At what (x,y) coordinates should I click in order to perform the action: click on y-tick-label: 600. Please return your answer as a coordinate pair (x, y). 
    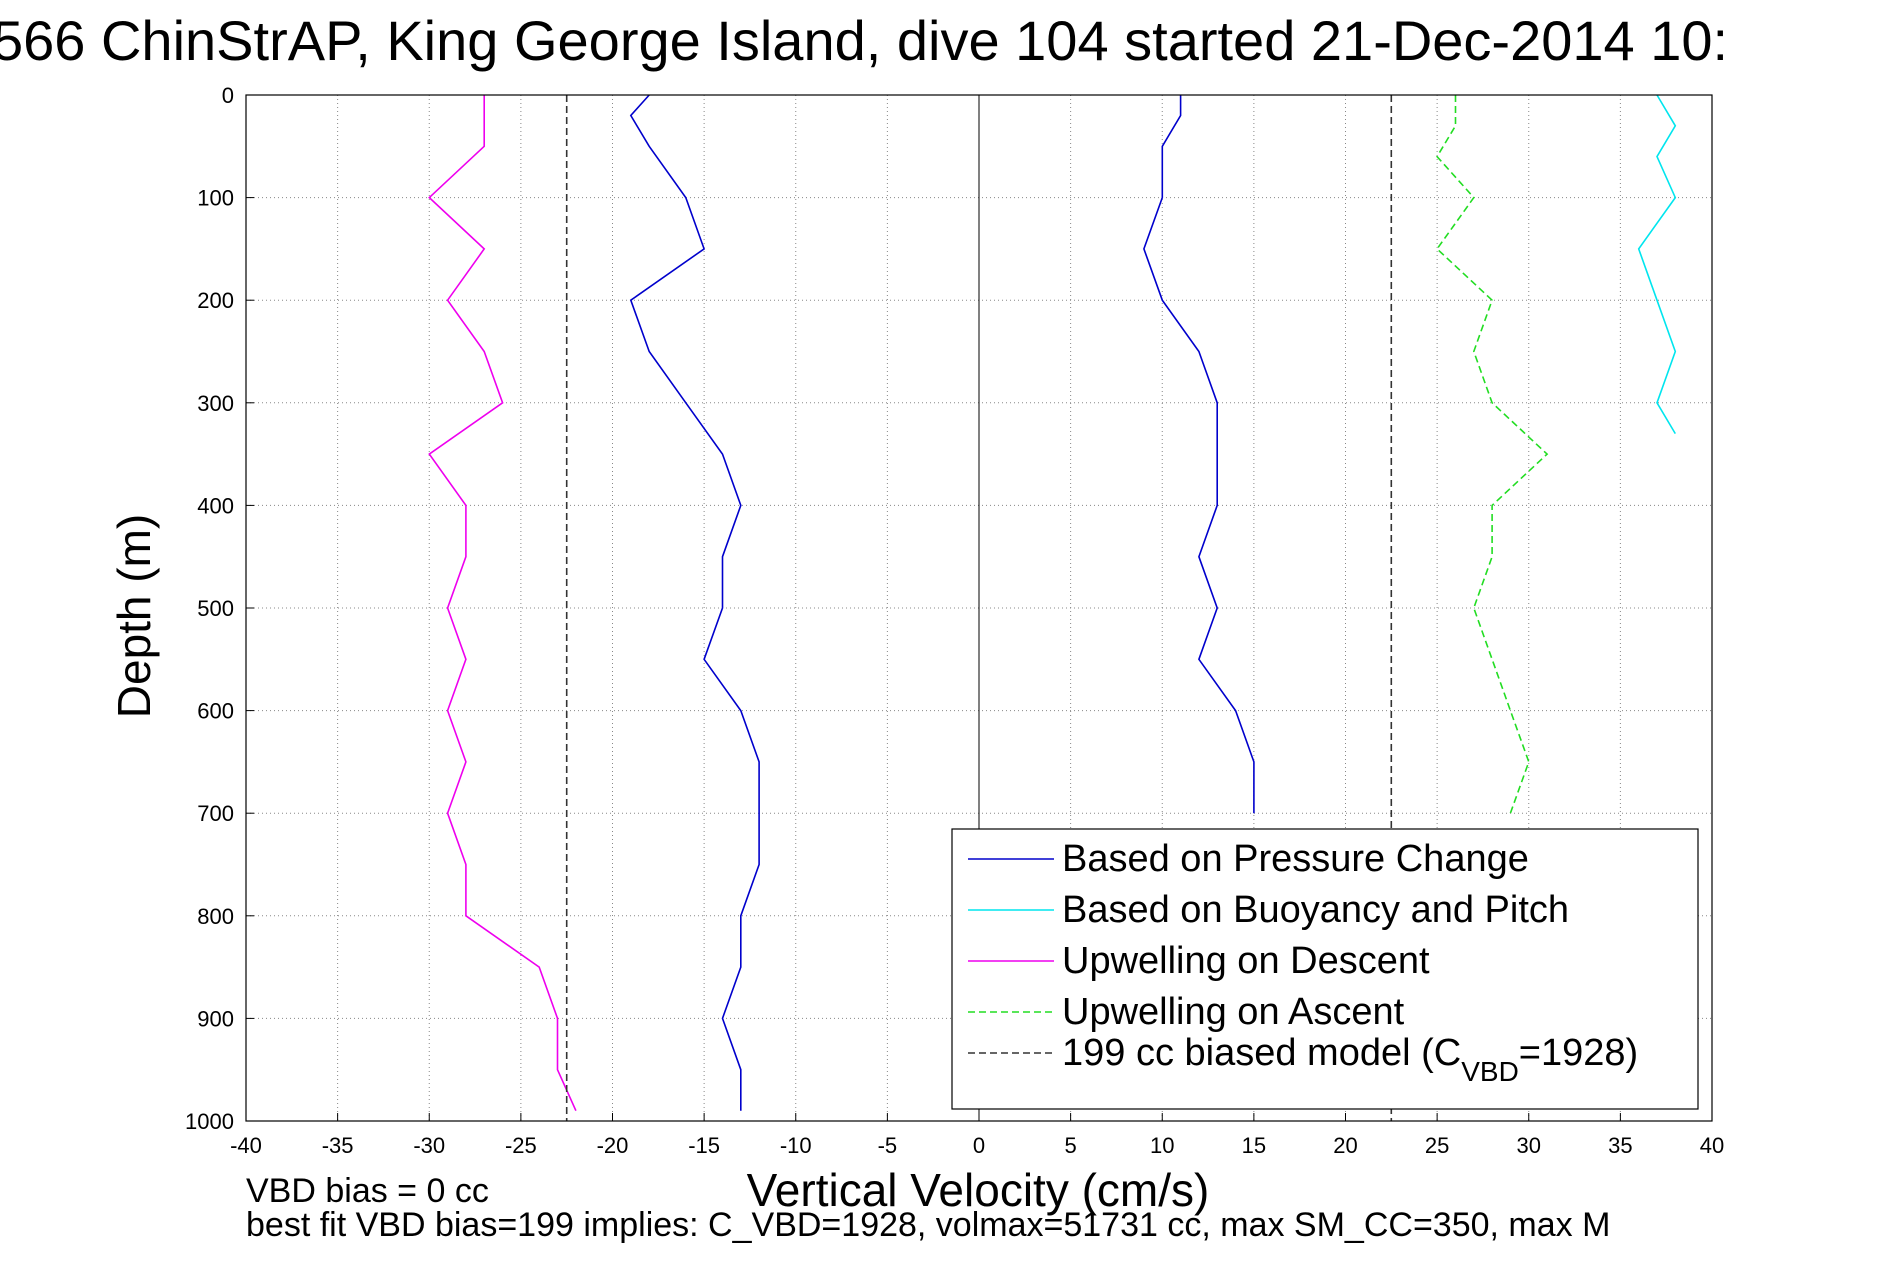
    Looking at the image, I should click on (215, 711).